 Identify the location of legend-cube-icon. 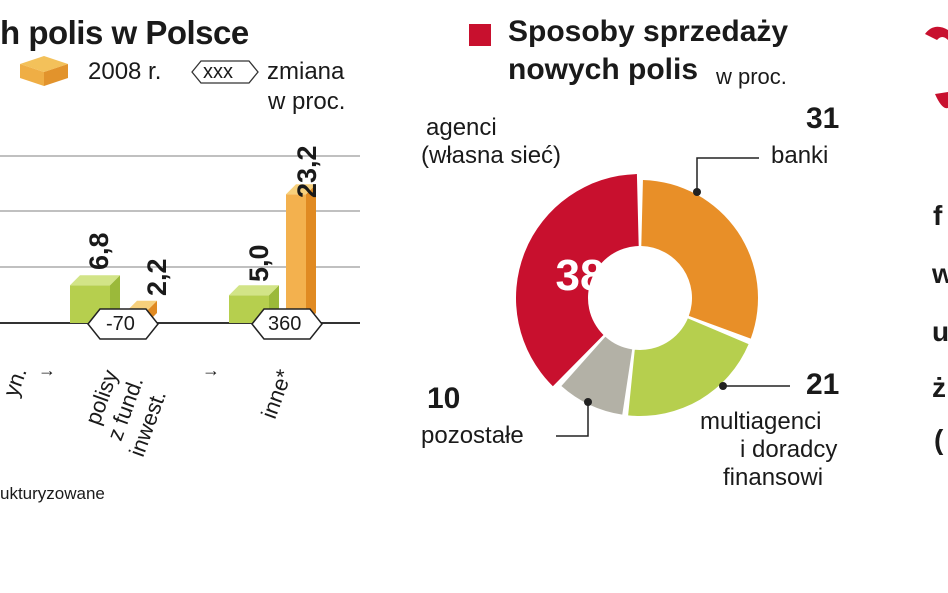
(44, 71).